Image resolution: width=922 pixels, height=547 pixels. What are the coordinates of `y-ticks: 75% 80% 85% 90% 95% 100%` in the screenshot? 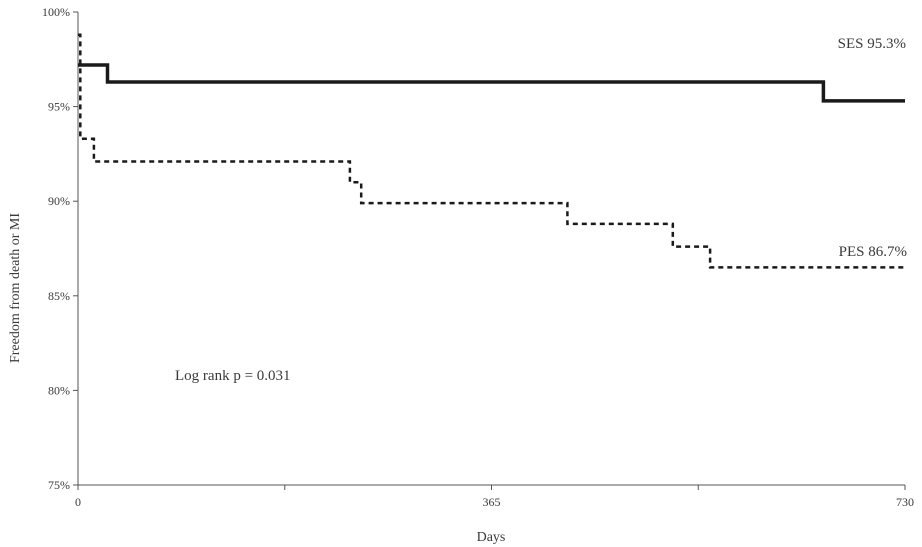 It's located at (60, 248).